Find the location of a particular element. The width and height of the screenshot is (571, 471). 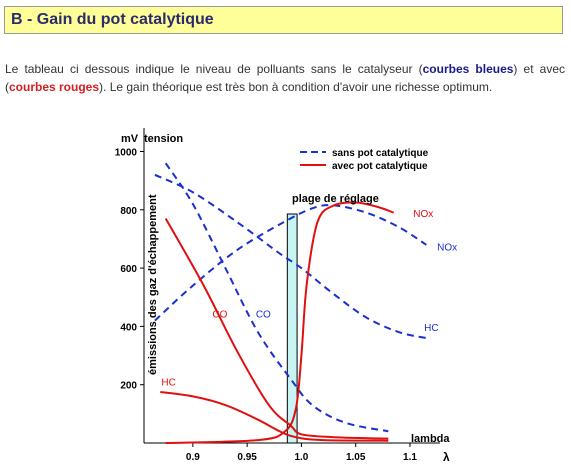

x-tick-label: 1.1 is located at coordinates (410, 457).